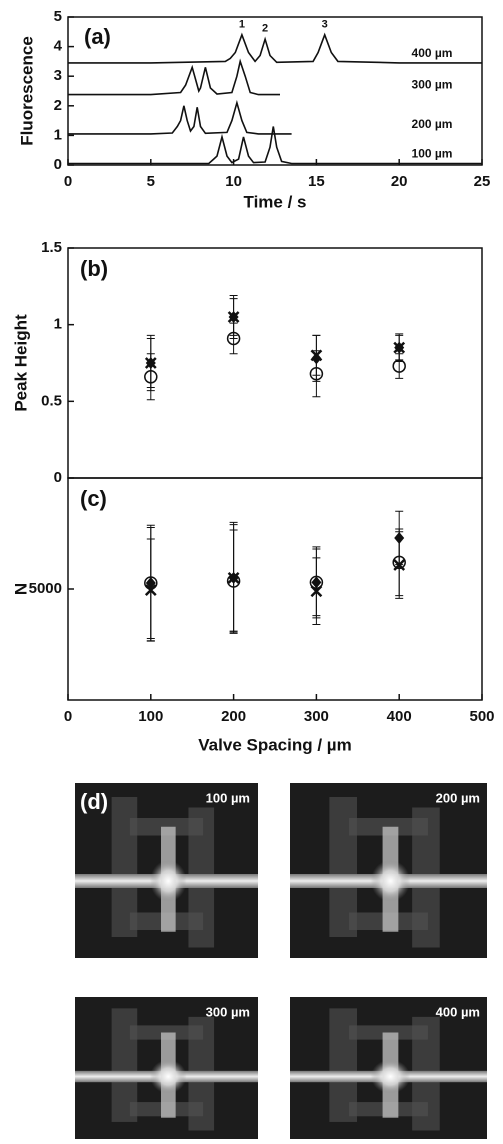 The width and height of the screenshot is (503, 1144). Describe the element at coordinates (228, 797) in the screenshot. I see `image-label: 100 µm` at that location.